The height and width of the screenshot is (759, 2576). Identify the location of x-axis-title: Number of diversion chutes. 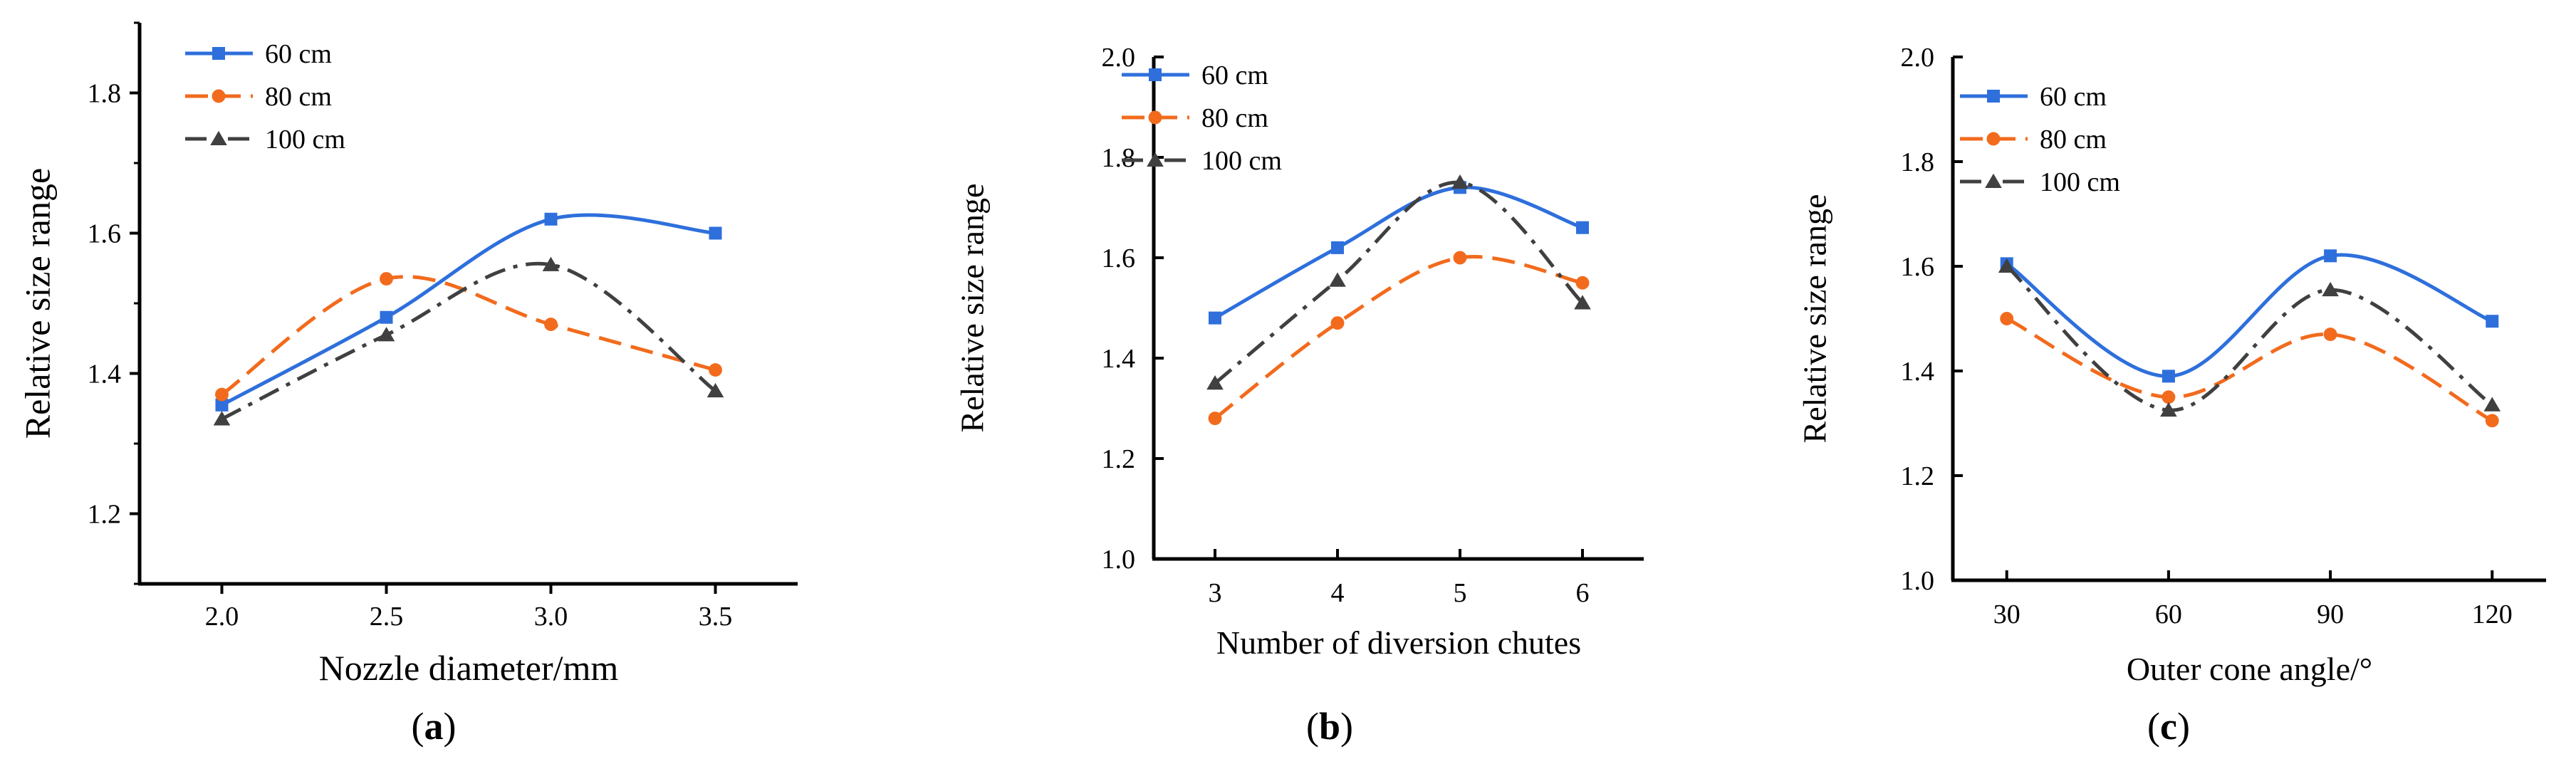
(1398, 642).